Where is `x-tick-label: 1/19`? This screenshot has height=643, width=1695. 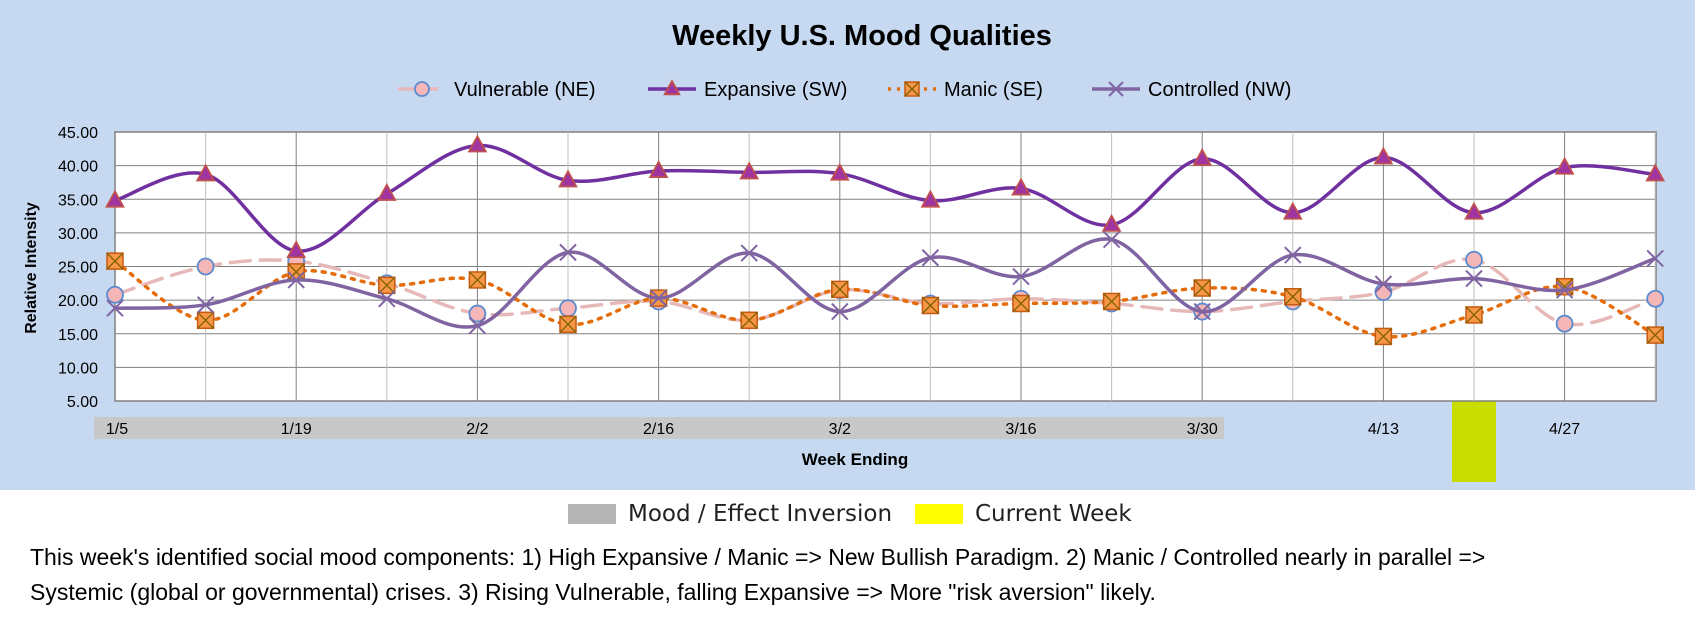 x-tick-label: 1/19 is located at coordinates (296, 429).